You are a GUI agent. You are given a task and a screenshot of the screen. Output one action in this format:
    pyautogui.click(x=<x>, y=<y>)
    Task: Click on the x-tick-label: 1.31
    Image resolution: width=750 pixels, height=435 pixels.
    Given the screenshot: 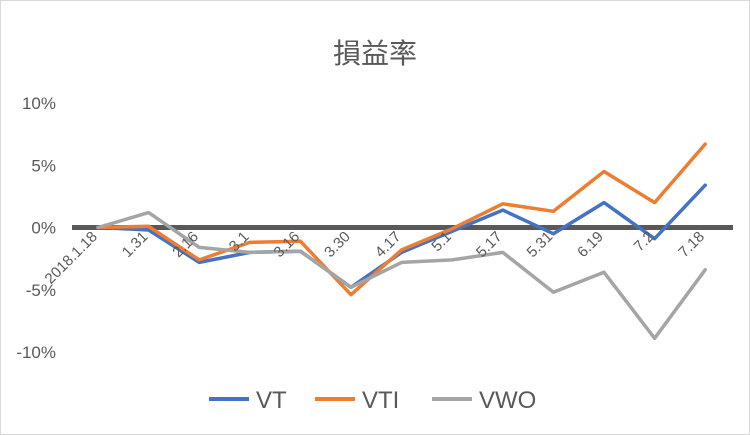 What is the action you would take?
    pyautogui.click(x=135, y=244)
    